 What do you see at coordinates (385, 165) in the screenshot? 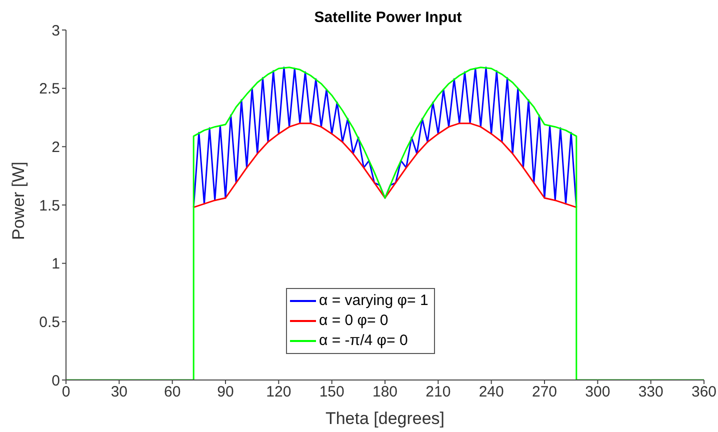
I see `line-series` at bounding box center [385, 165].